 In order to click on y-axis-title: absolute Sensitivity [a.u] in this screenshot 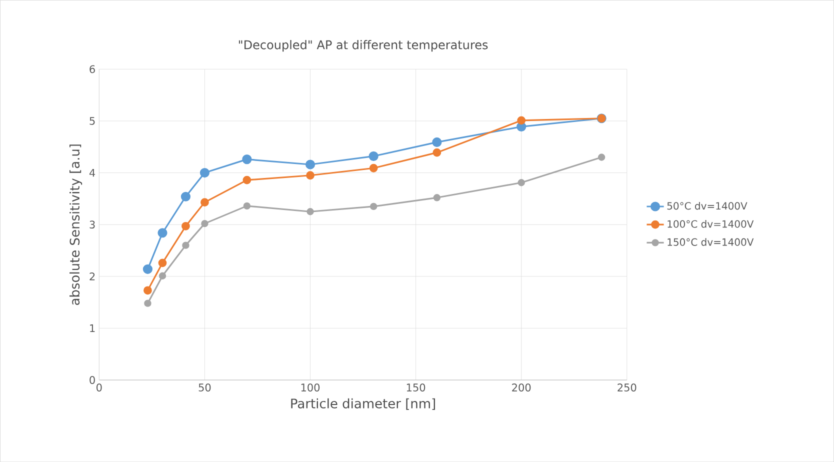, I will do `click(76, 224)`.